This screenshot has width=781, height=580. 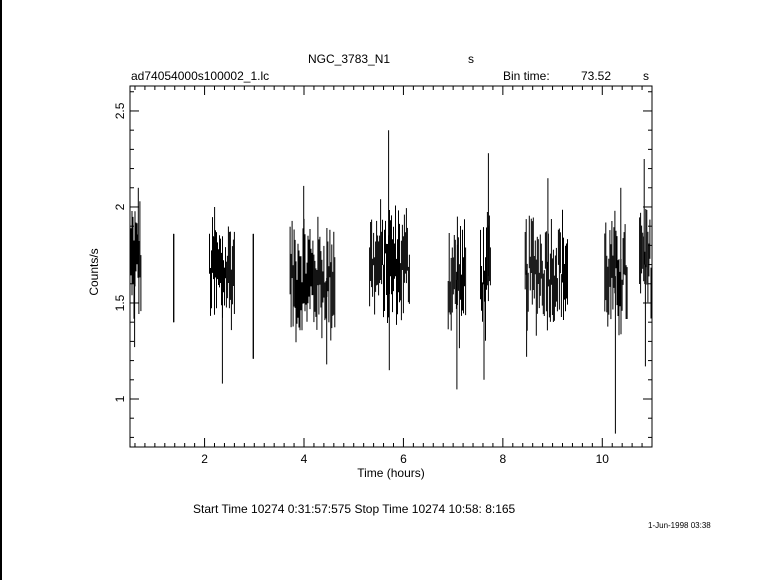 I want to click on y-axis-label: Counts/s, so click(x=94, y=271).